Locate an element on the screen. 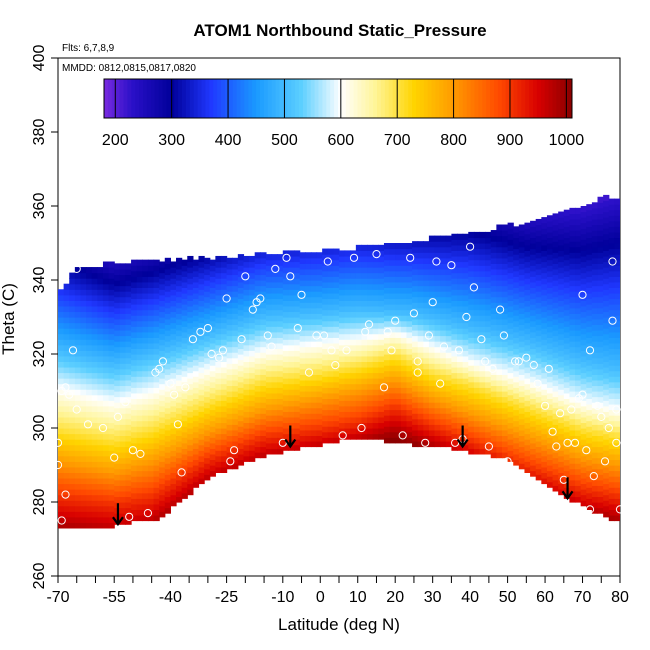  colorbar-swatch is located at coordinates (106, 98).